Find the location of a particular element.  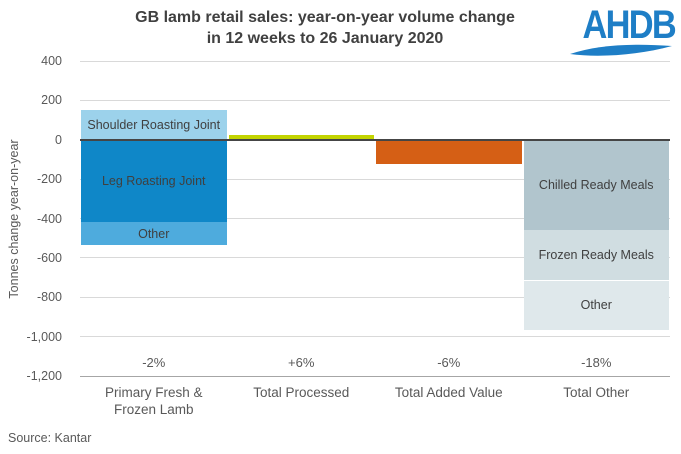

ahdb-logo: AHDB is located at coordinates (622, 30).